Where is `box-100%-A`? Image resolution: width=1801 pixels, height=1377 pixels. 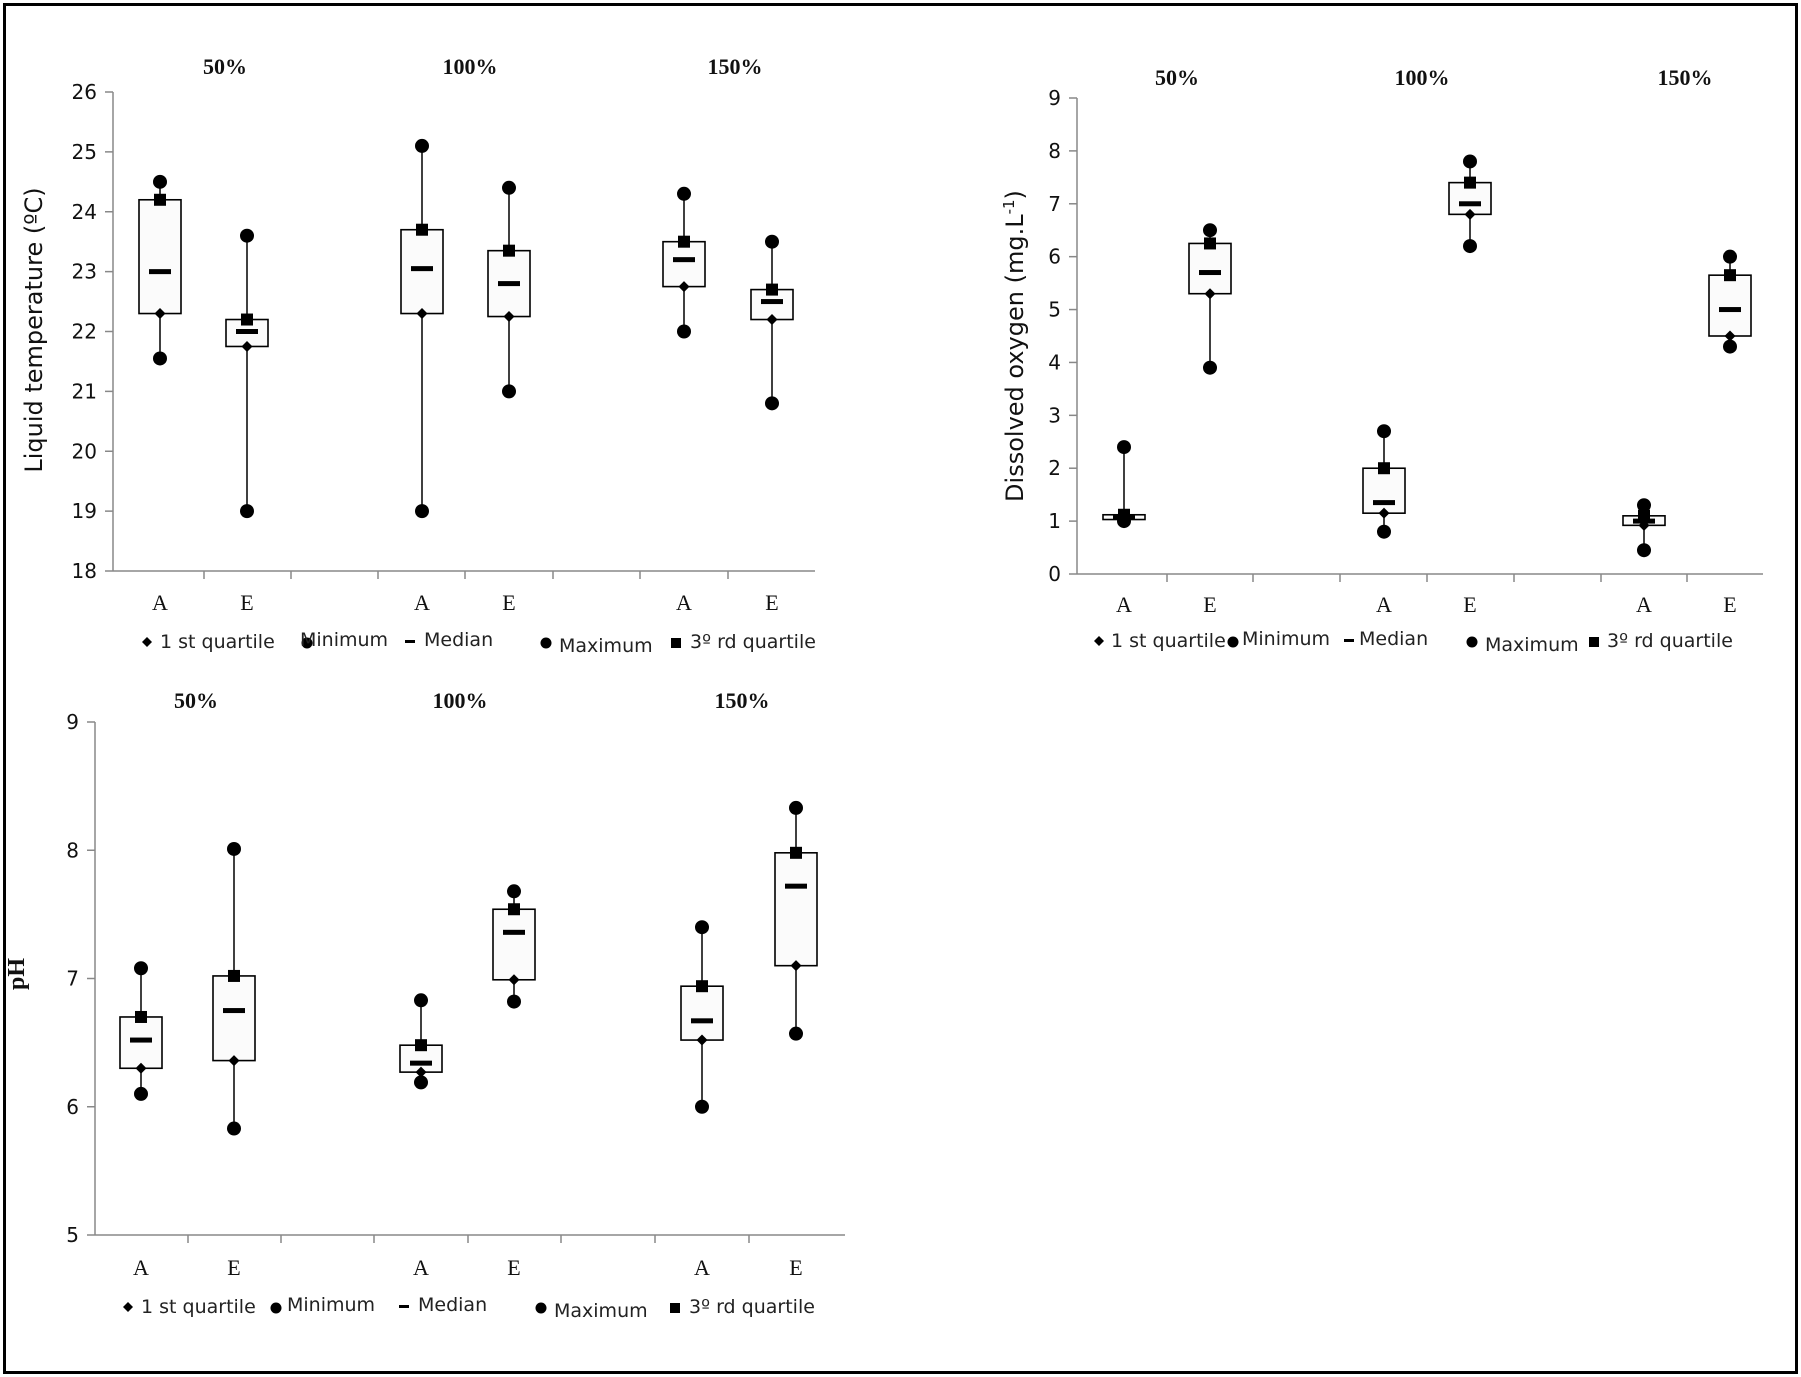 box-100%-A is located at coordinates (422, 328).